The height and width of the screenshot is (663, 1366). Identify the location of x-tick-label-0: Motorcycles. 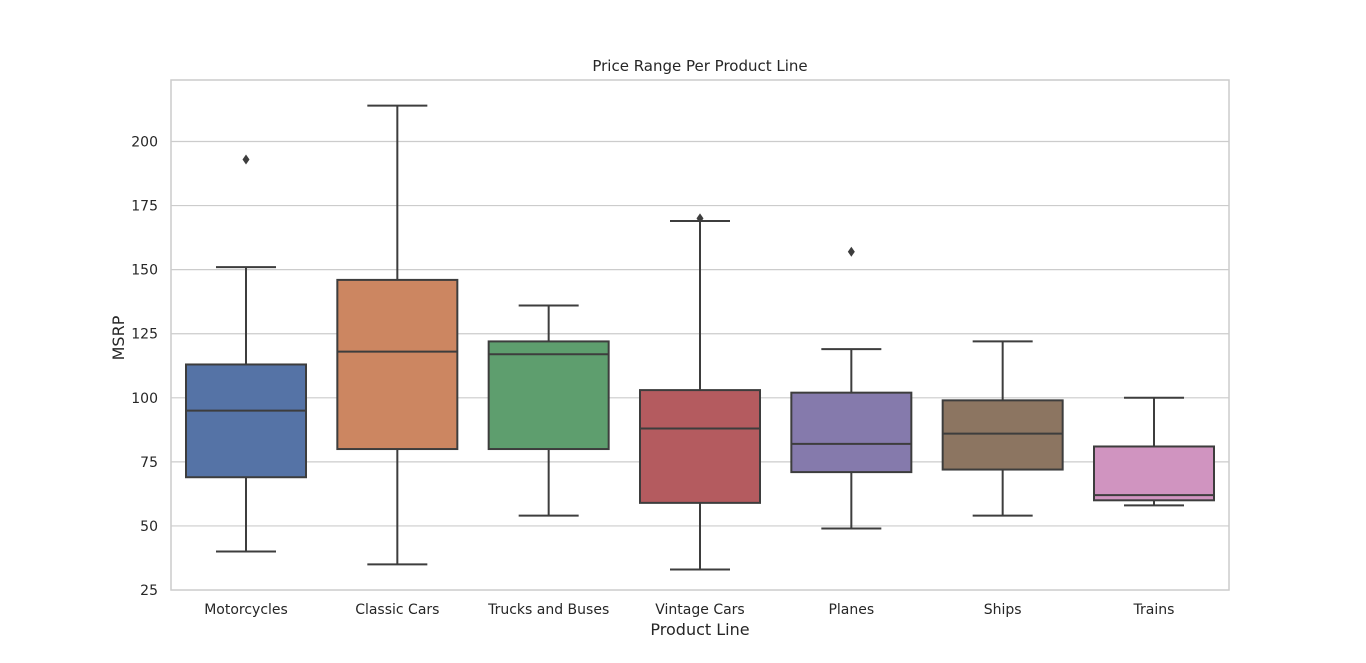
(246, 610).